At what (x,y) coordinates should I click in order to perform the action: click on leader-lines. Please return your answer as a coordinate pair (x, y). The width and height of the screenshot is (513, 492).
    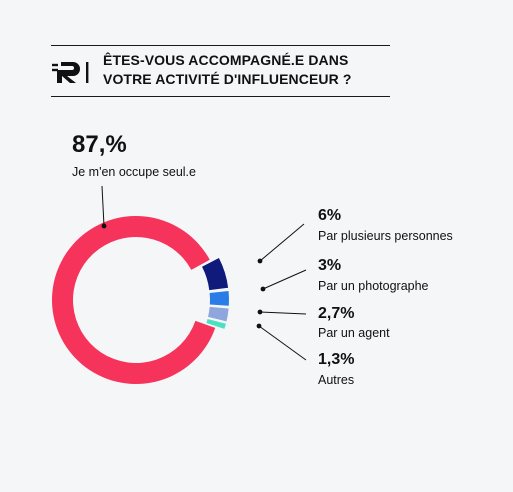
    Looking at the image, I should click on (204, 273).